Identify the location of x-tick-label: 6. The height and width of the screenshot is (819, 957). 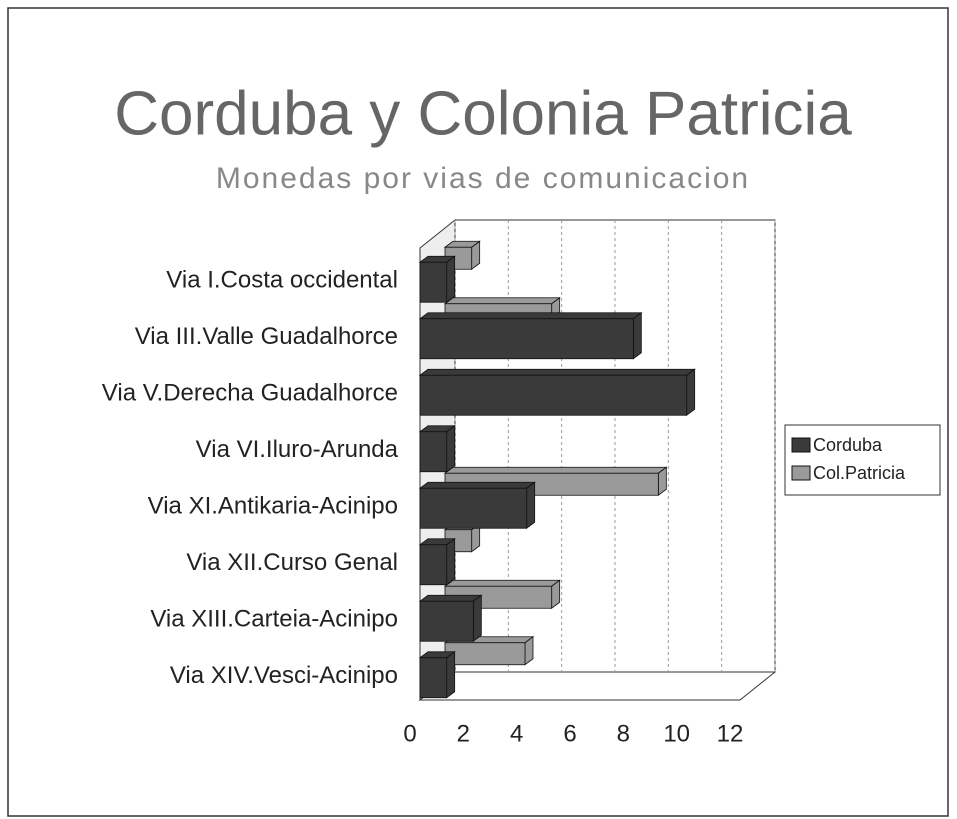
(569, 733).